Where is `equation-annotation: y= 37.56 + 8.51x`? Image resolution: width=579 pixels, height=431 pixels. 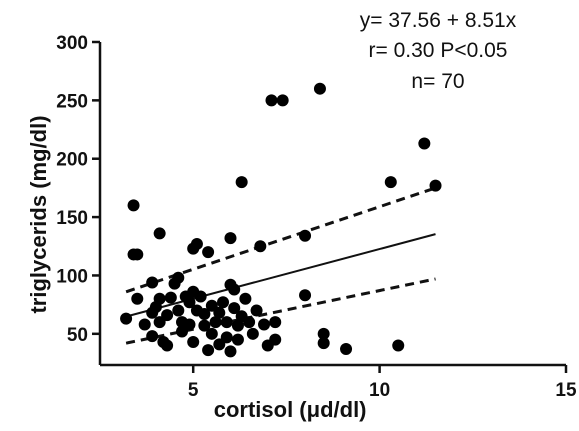 equation-annotation: y= 37.56 + 8.51x is located at coordinates (438, 20).